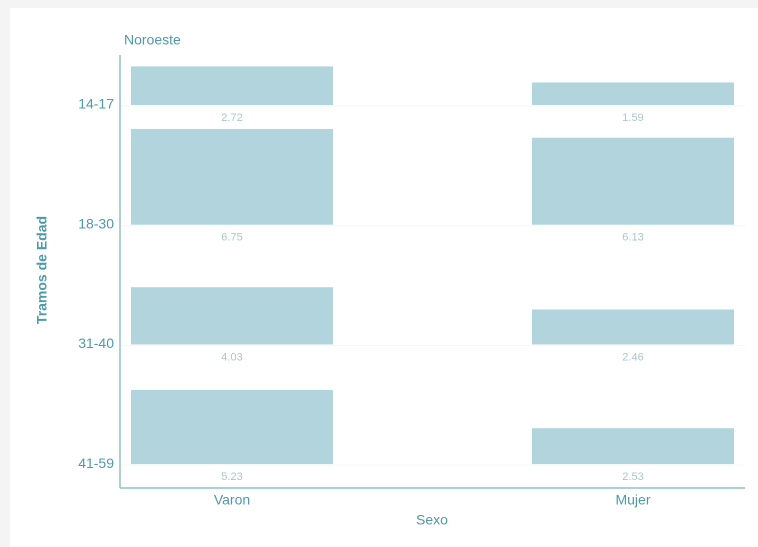  I want to click on y-tick-label: 31-40, so click(96, 343).